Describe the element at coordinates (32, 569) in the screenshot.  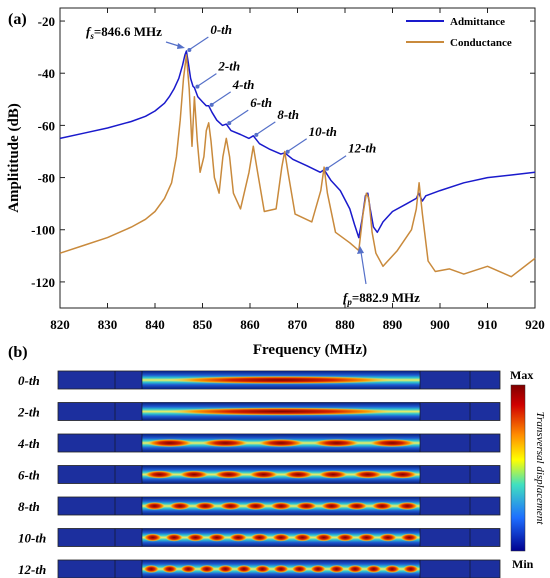
I see `mode-row-label: 12-th` at that location.